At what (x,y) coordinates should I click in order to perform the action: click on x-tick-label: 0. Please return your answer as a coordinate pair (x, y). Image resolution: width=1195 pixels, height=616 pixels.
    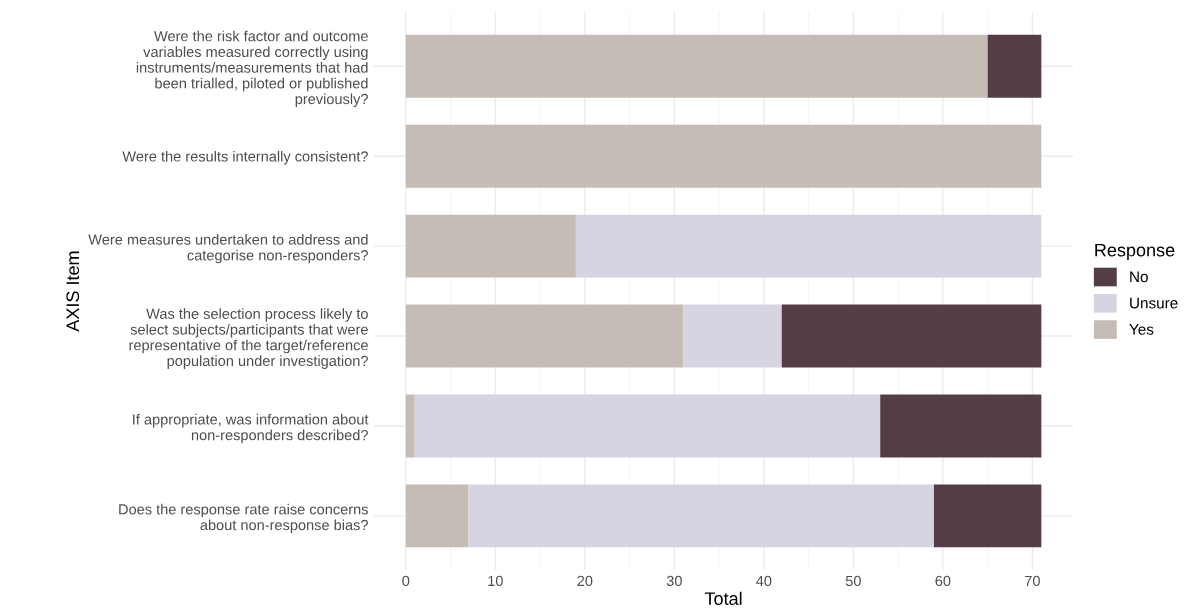
    Looking at the image, I should click on (406, 581).